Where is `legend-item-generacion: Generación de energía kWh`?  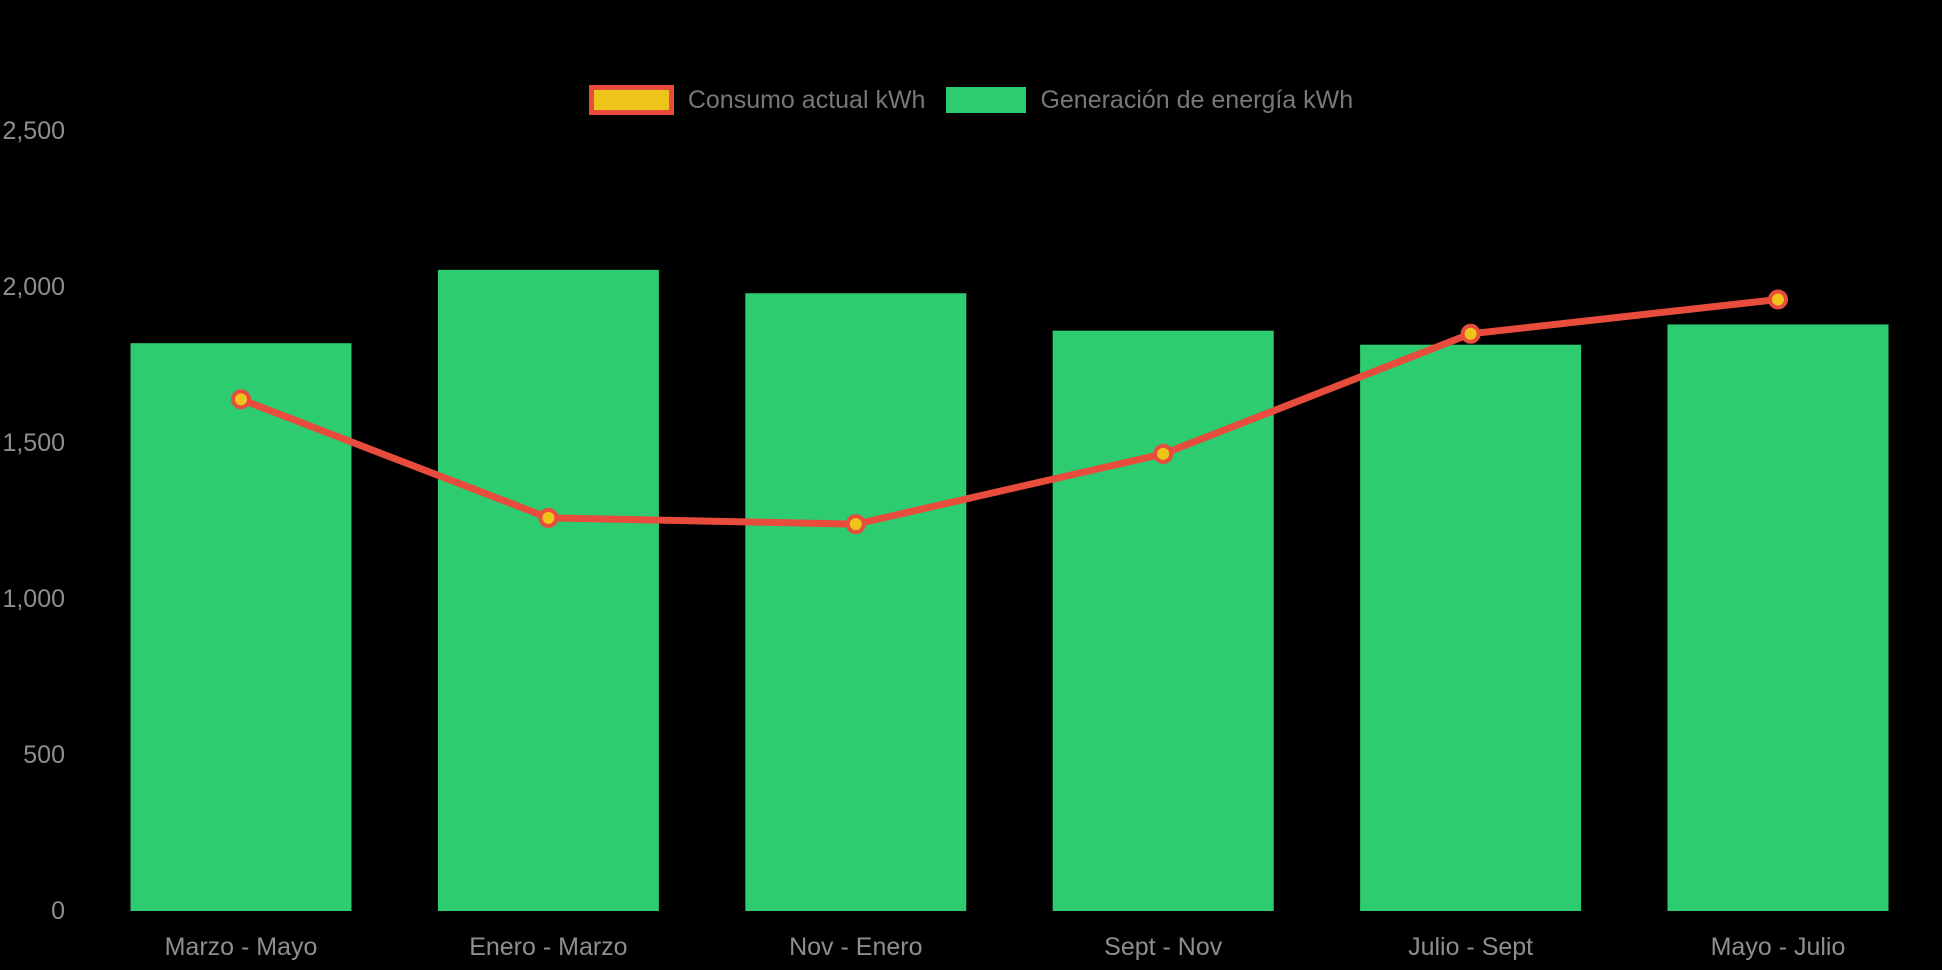 legend-item-generacion: Generación de energía kWh is located at coordinates (1149, 100).